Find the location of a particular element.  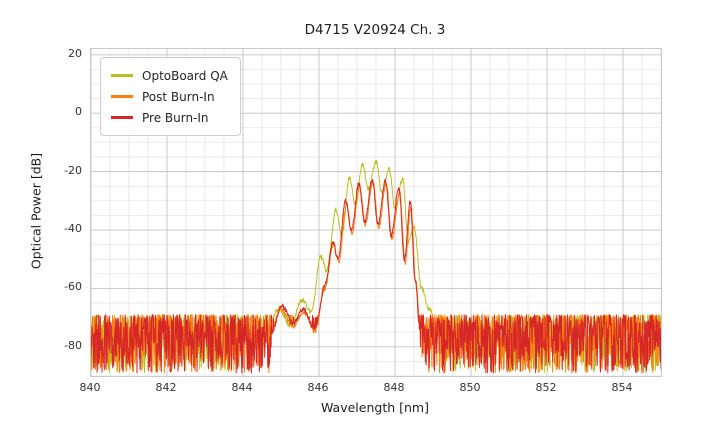

x-tick-label: 840 is located at coordinates (90, 387).